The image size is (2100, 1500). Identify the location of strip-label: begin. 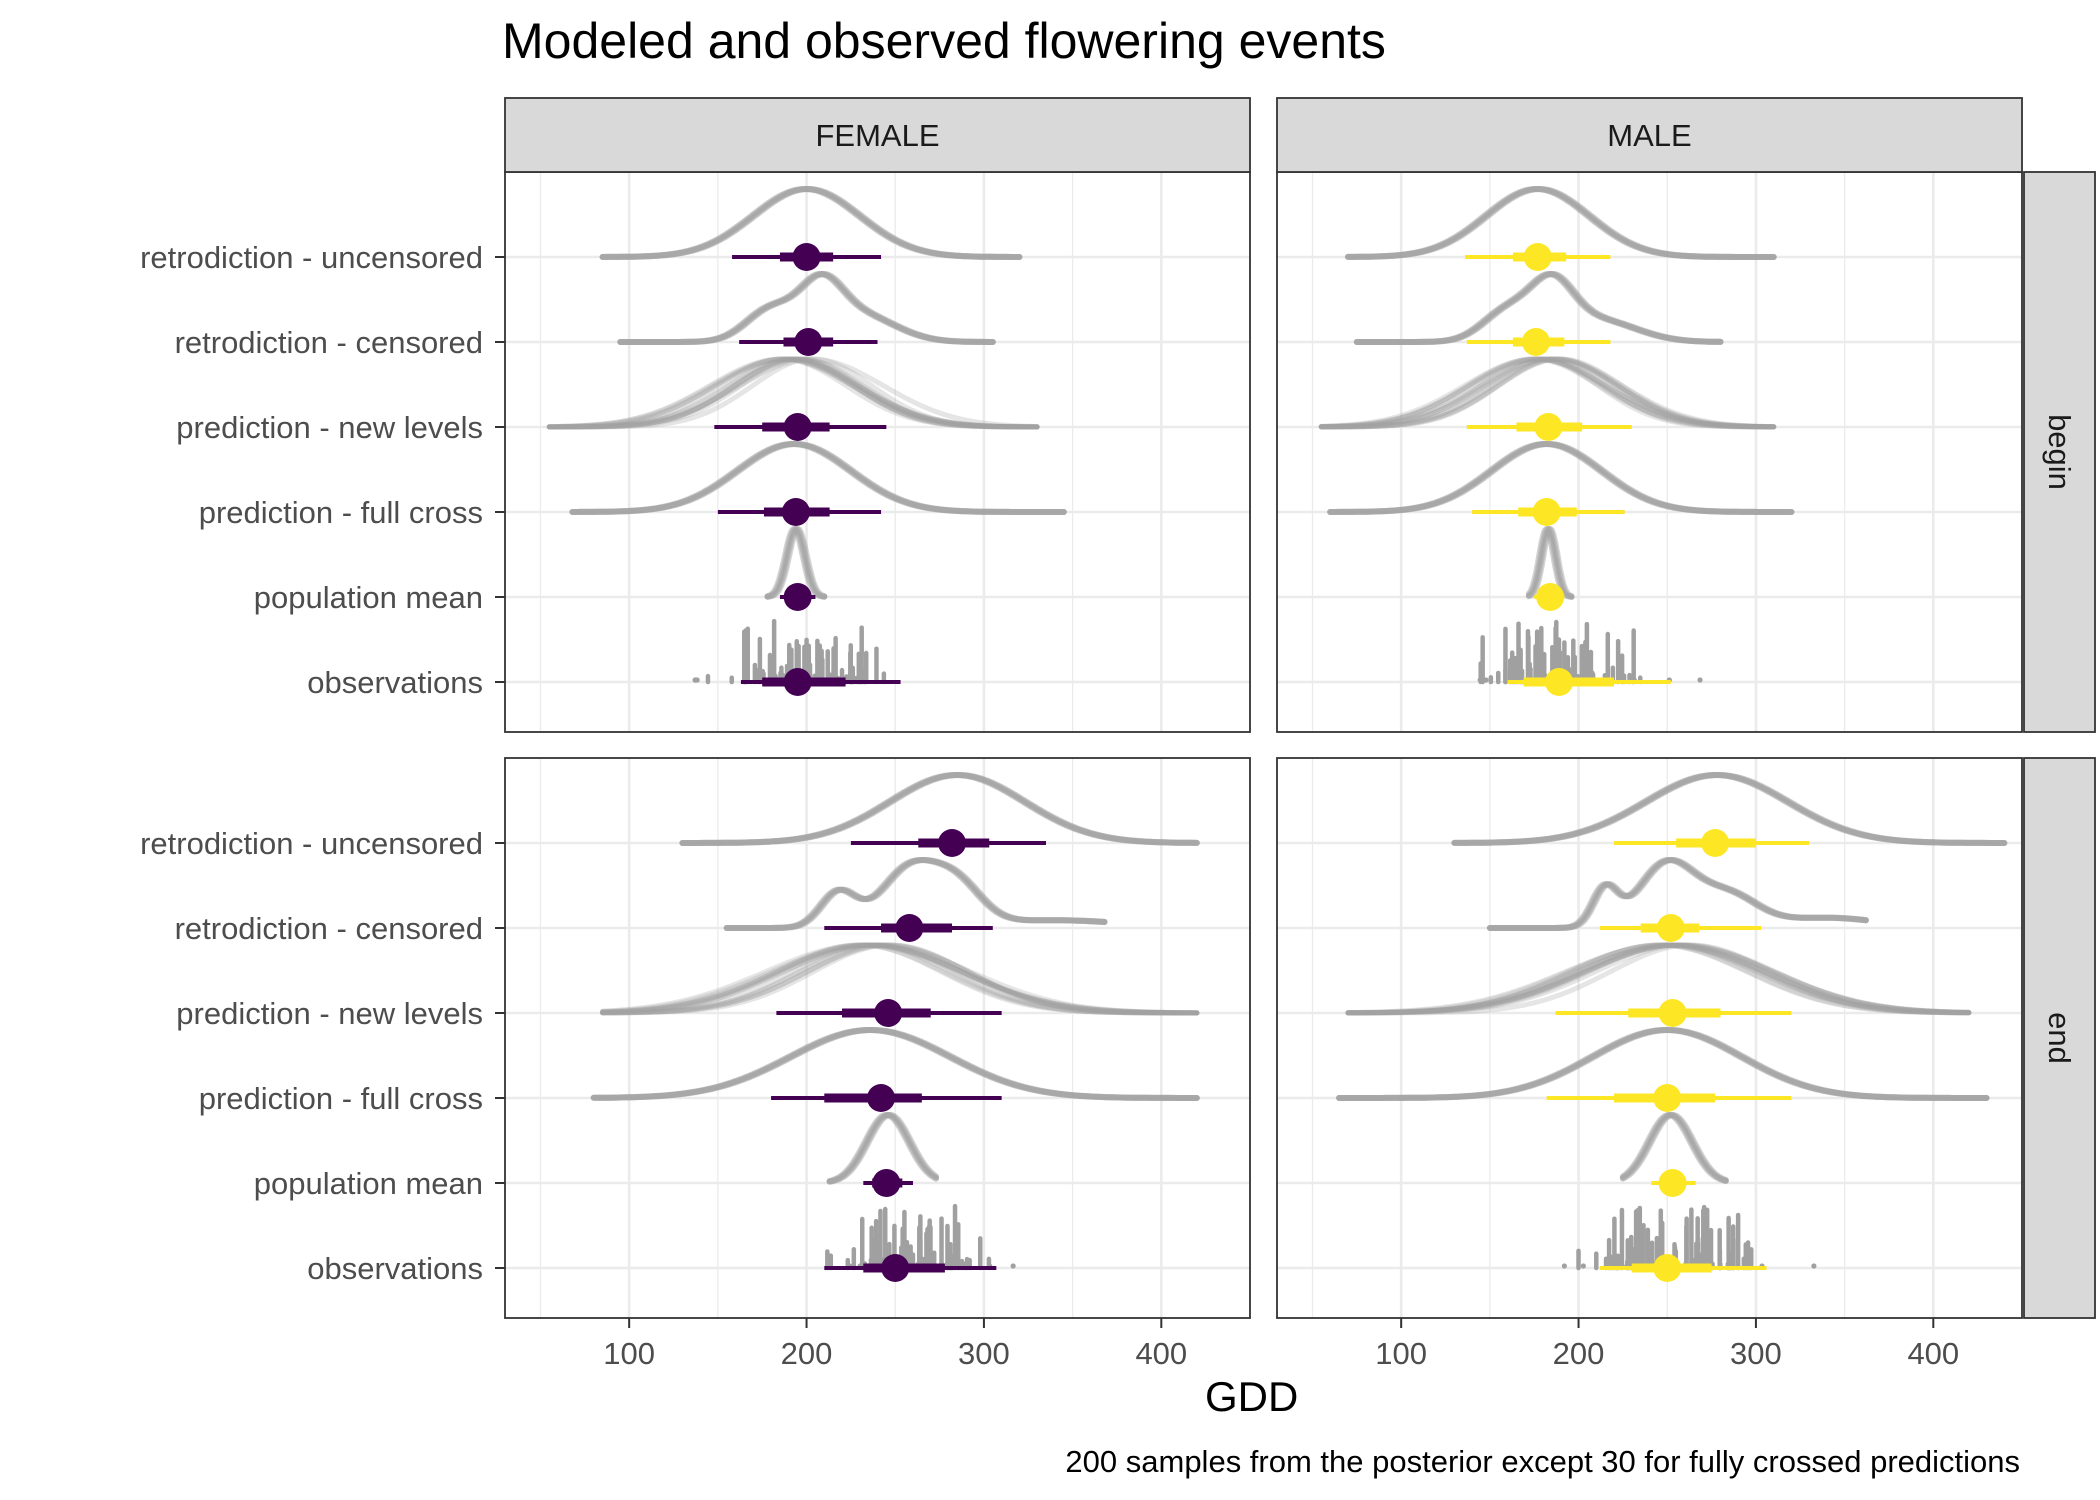
(2059, 452).